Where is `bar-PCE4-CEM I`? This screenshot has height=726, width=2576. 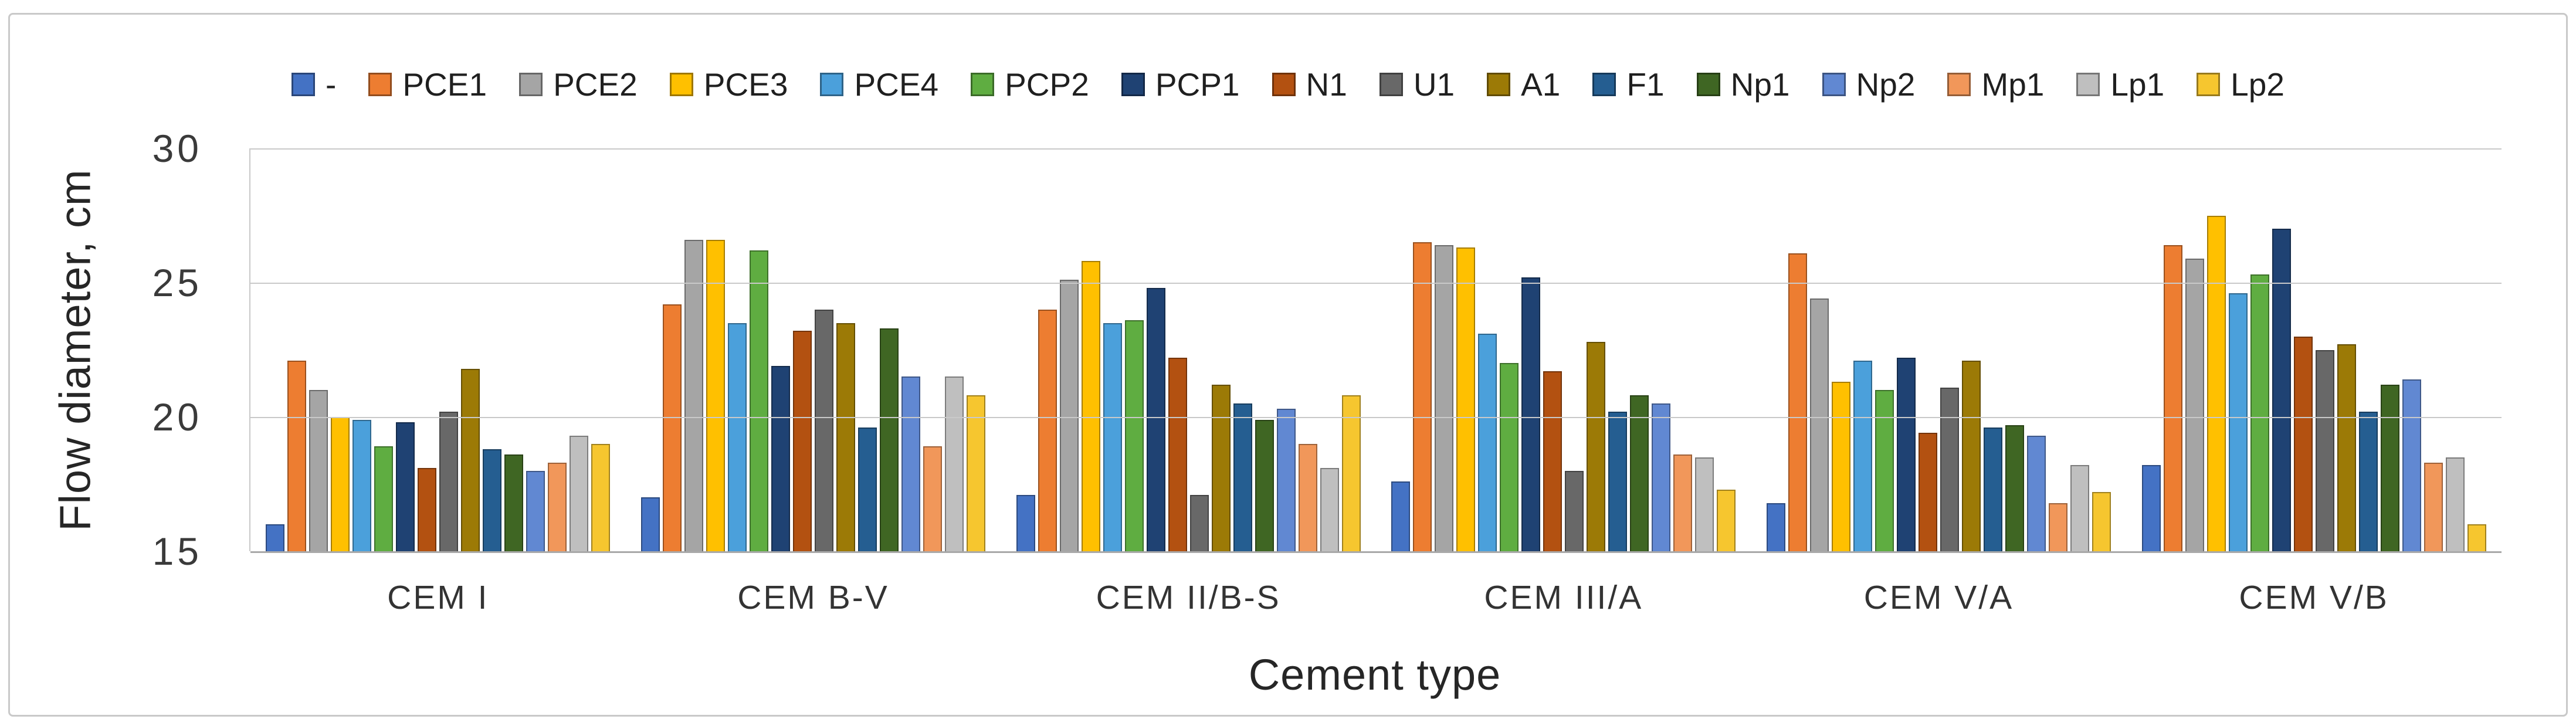 bar-PCE4-CEM I is located at coordinates (362, 485).